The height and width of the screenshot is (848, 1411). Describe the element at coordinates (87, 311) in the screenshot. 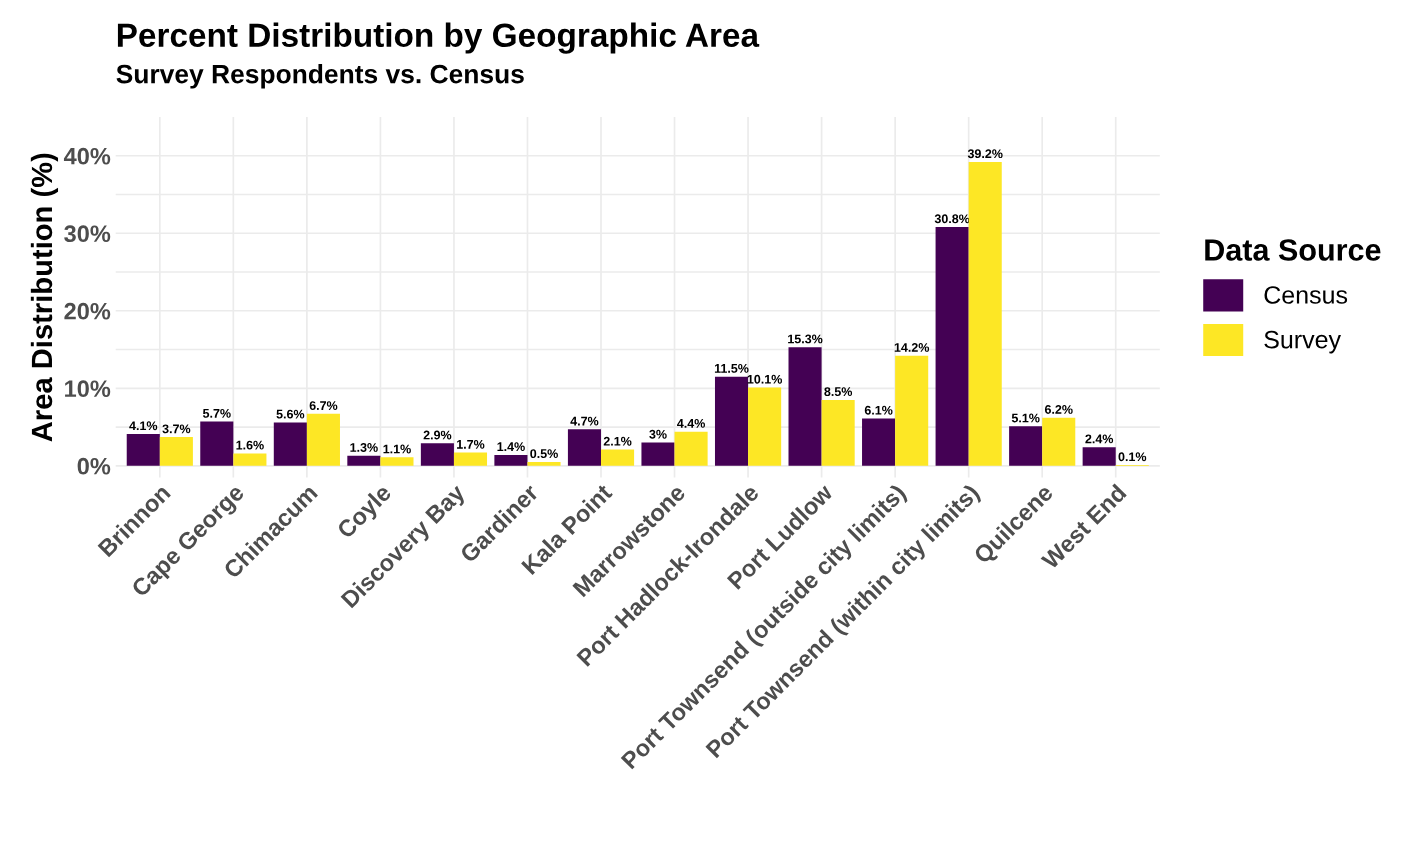

I see `y-tick-label: 20%` at that location.